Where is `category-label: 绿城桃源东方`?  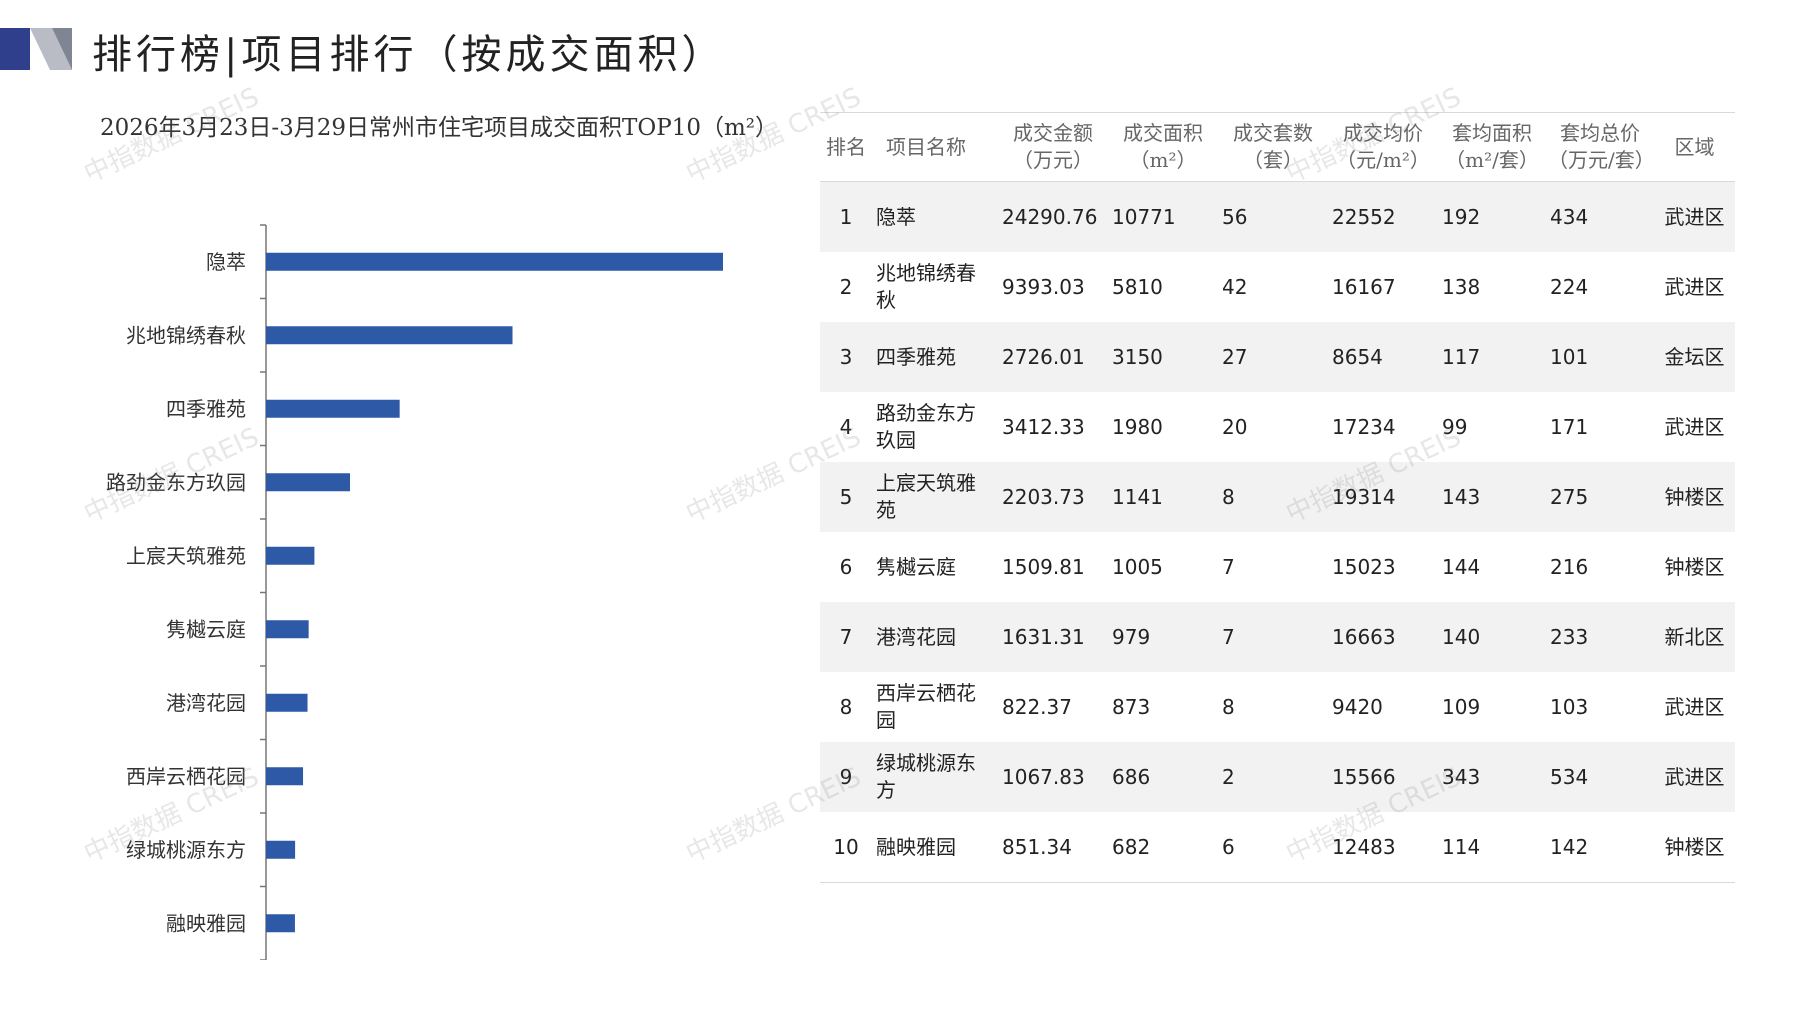 category-label: 绿城桃源东方 is located at coordinates (186, 850).